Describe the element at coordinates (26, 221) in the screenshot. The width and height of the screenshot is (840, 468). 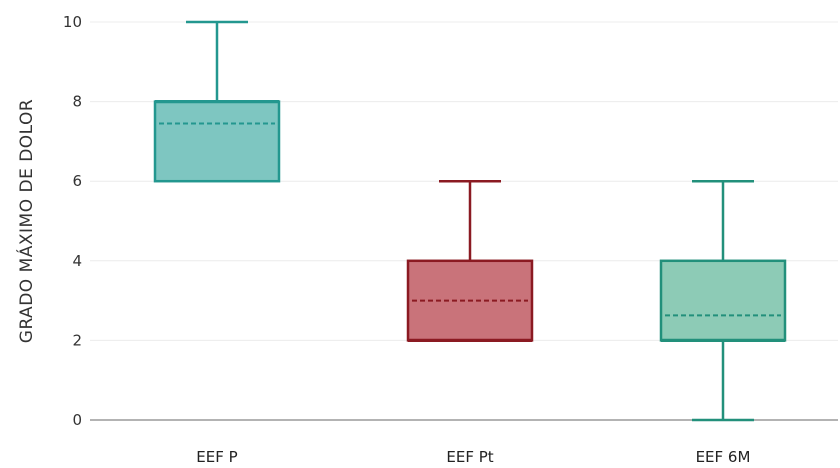
I see `y-axis-title: GRADO MÁXIMO DE DOLOR` at that location.